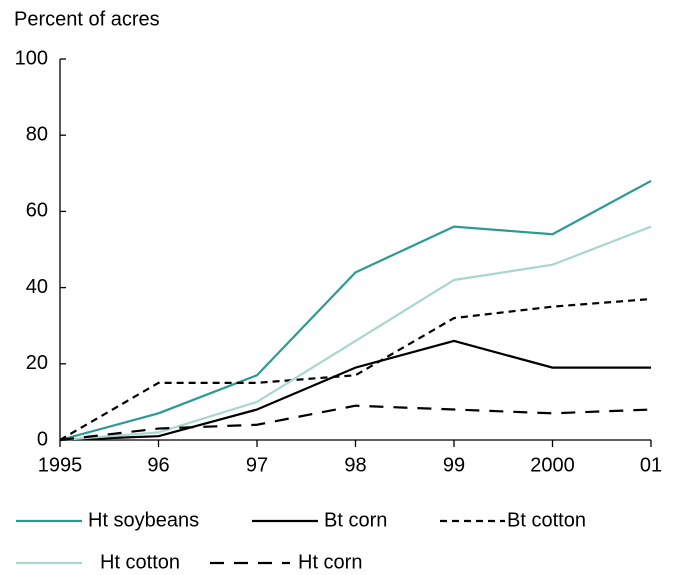  What do you see at coordinates (143, 520) in the screenshot?
I see `legend-label: Ht soybeans` at bounding box center [143, 520].